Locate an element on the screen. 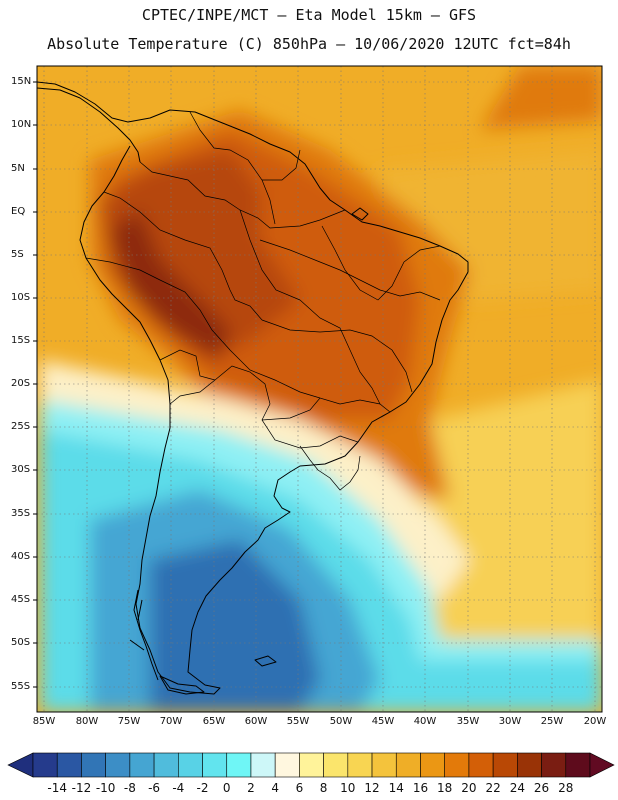  title-line-1: CPTEC/INPE/MCT – Eta Model 15km – GFS is located at coordinates (309, 15).